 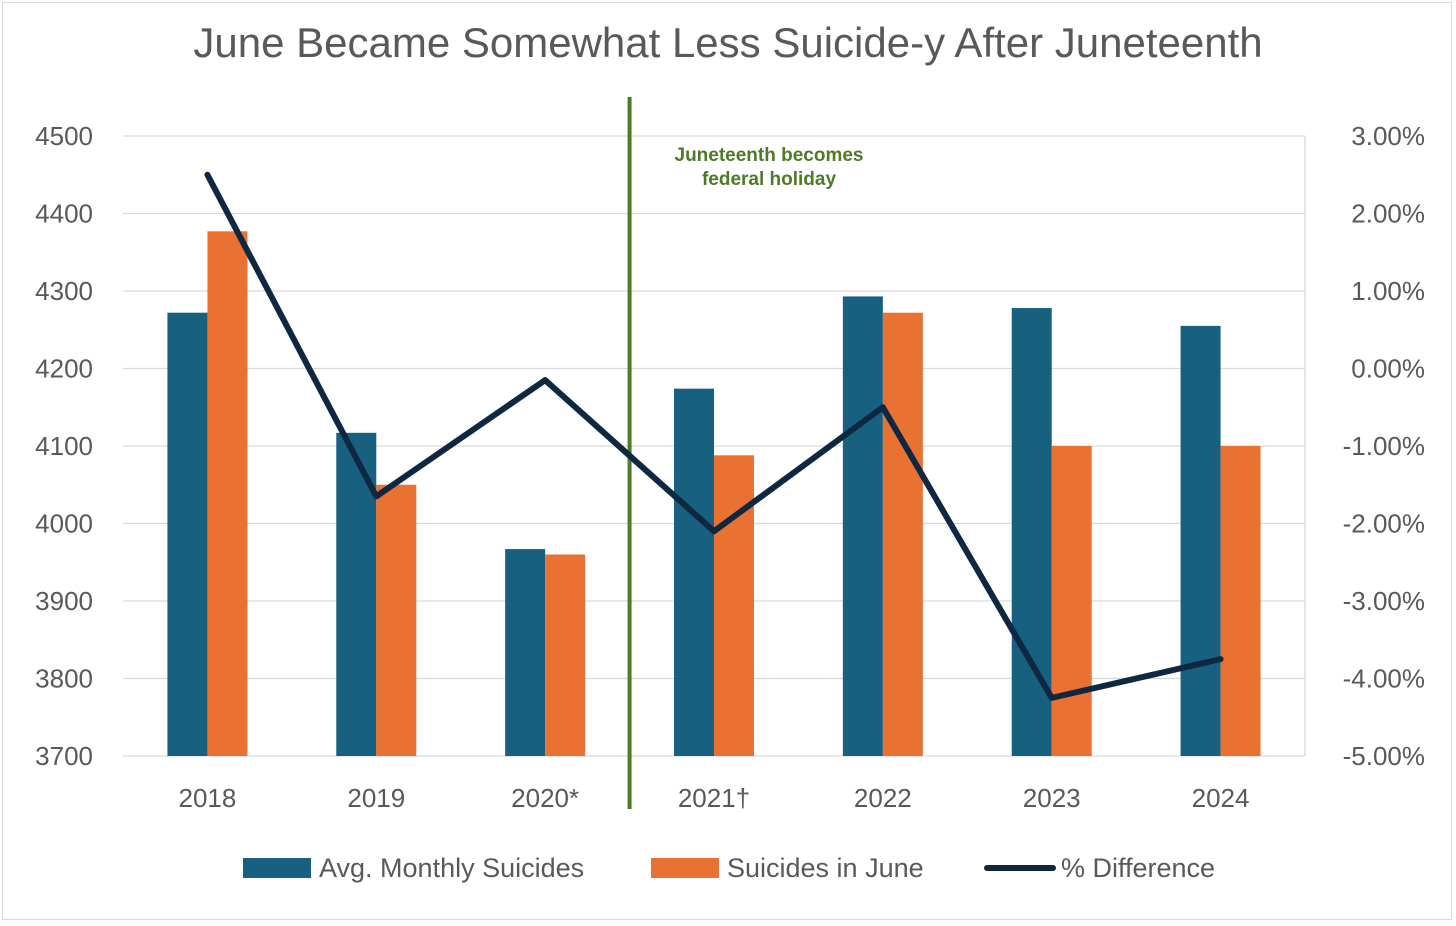 I want to click on right-tick-label: 1.00%, so click(x=1388, y=291).